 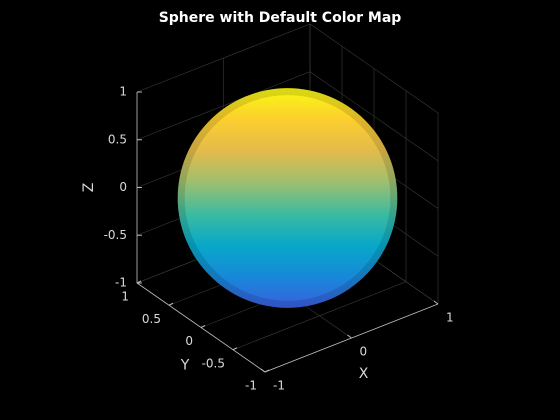 I want to click on x-tick-label: 1, so click(x=450, y=318).